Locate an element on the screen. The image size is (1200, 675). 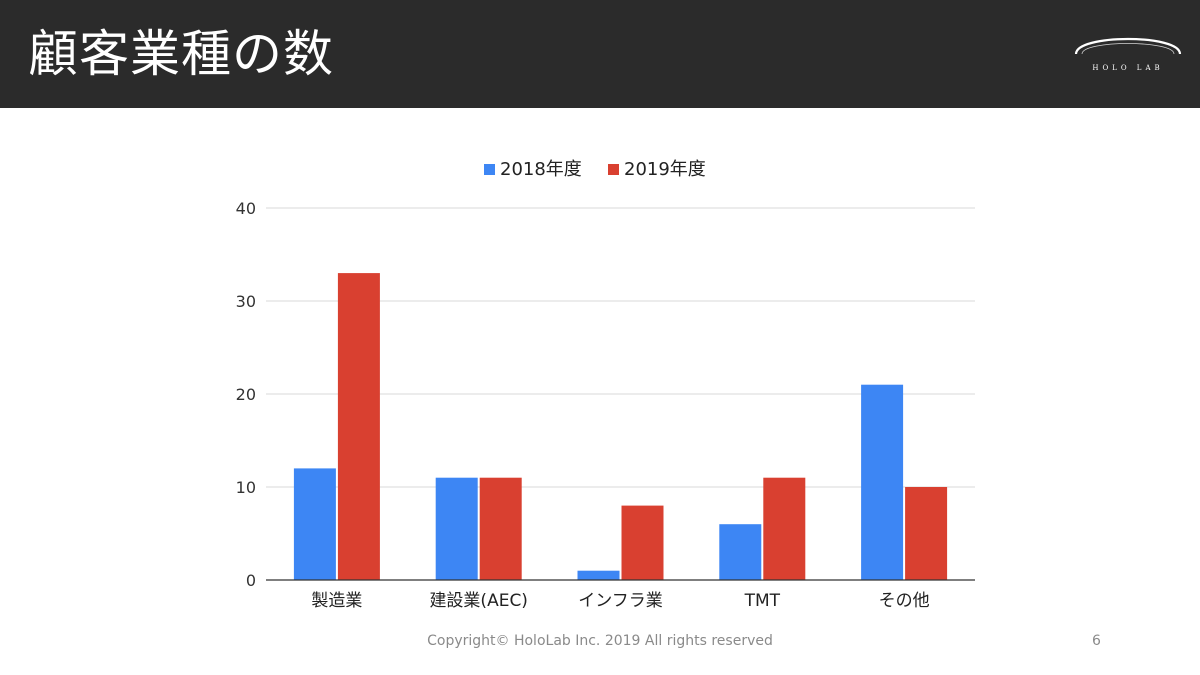
x-tick-label-1: 建設業(AEC) is located at coordinates (478, 601).